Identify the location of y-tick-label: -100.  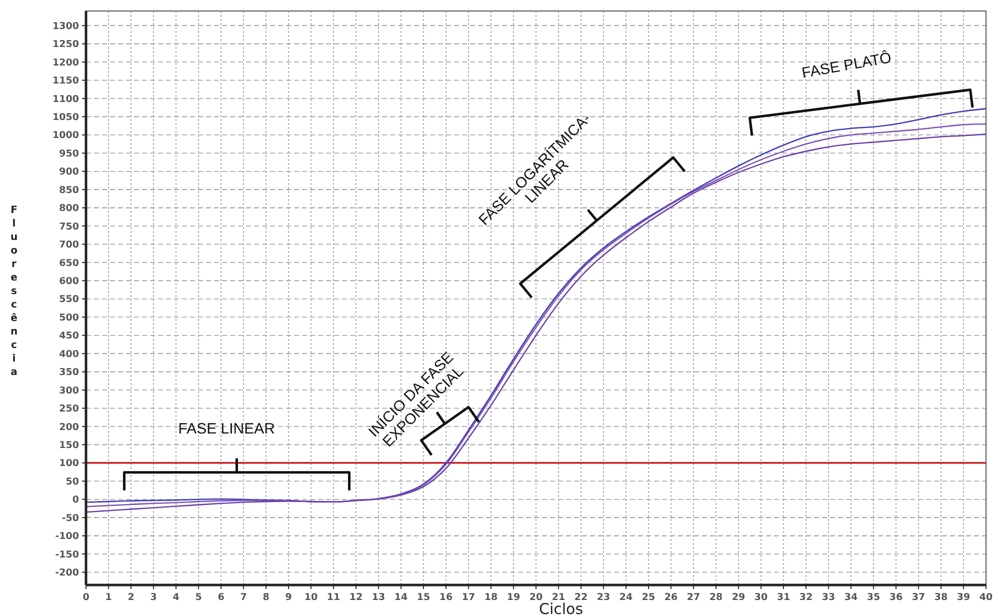
(67, 536).